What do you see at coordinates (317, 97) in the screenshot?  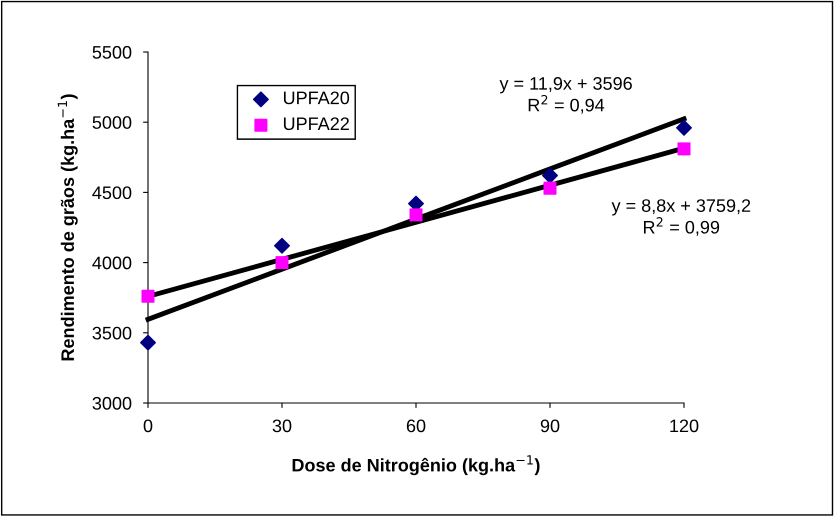 I see `legend-label: UPFA20` at bounding box center [317, 97].